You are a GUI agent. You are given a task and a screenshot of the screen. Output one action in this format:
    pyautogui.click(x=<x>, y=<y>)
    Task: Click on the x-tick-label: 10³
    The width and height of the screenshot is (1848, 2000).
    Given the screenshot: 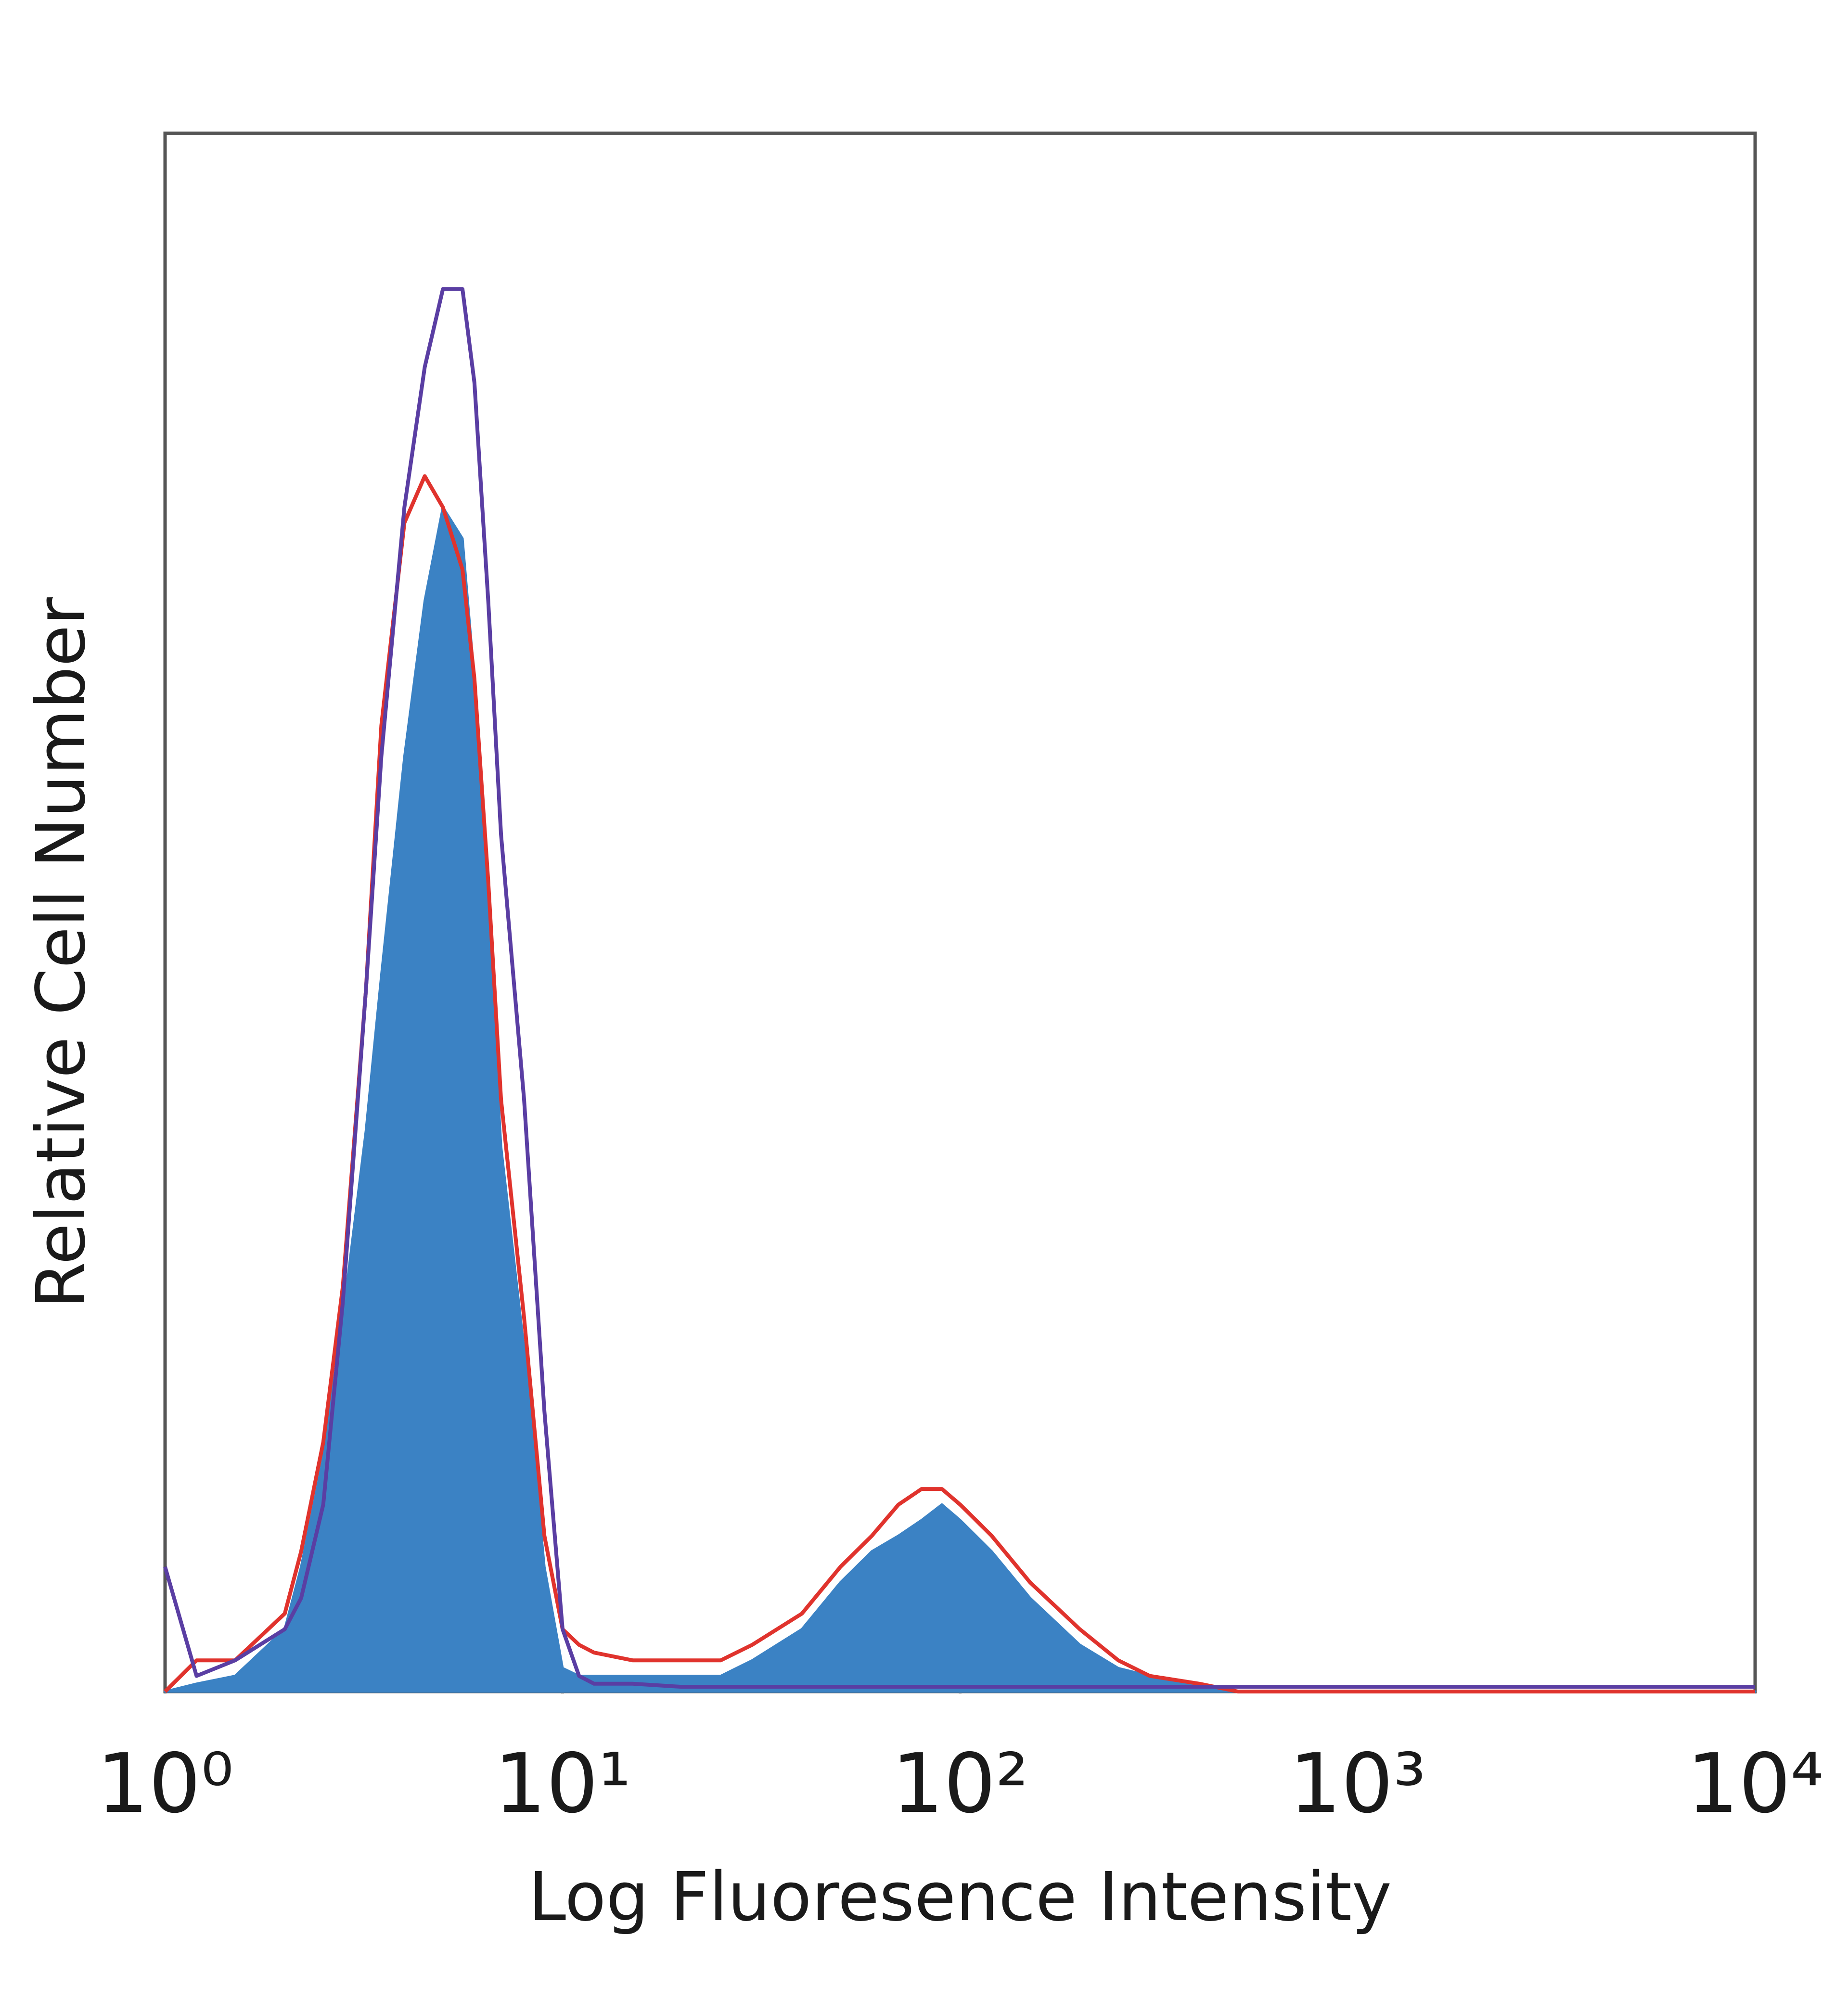 What is the action you would take?
    pyautogui.click(x=1357, y=1784)
    